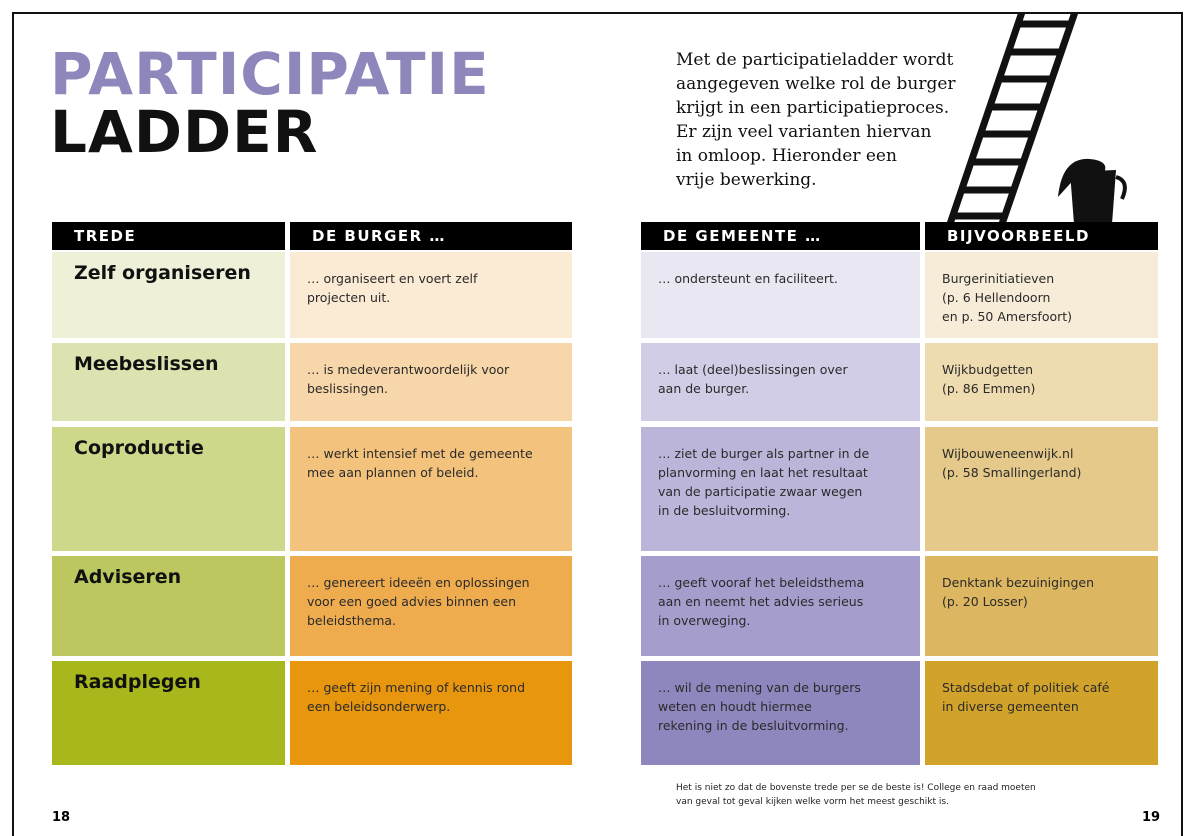 The height and width of the screenshot is (836, 1187). I want to click on cell-line: in de besluitvorming., so click(724, 510).